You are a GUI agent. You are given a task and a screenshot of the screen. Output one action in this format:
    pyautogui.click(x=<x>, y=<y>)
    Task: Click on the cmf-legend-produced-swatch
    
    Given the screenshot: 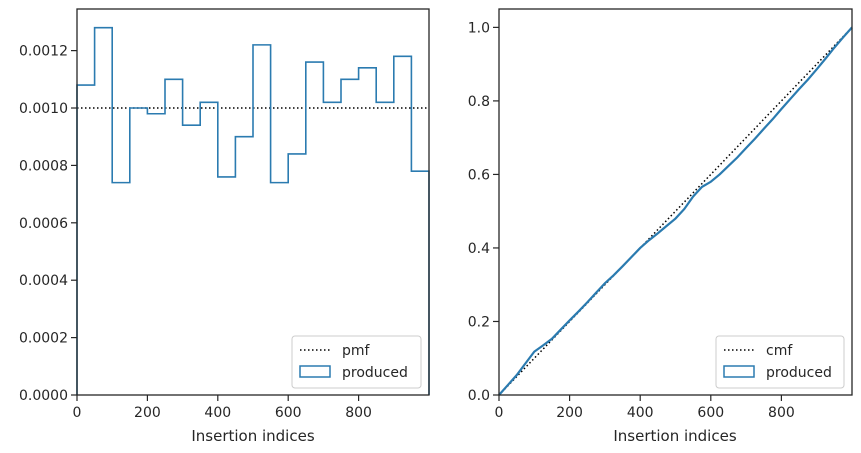 What is the action you would take?
    pyautogui.click(x=739, y=371)
    